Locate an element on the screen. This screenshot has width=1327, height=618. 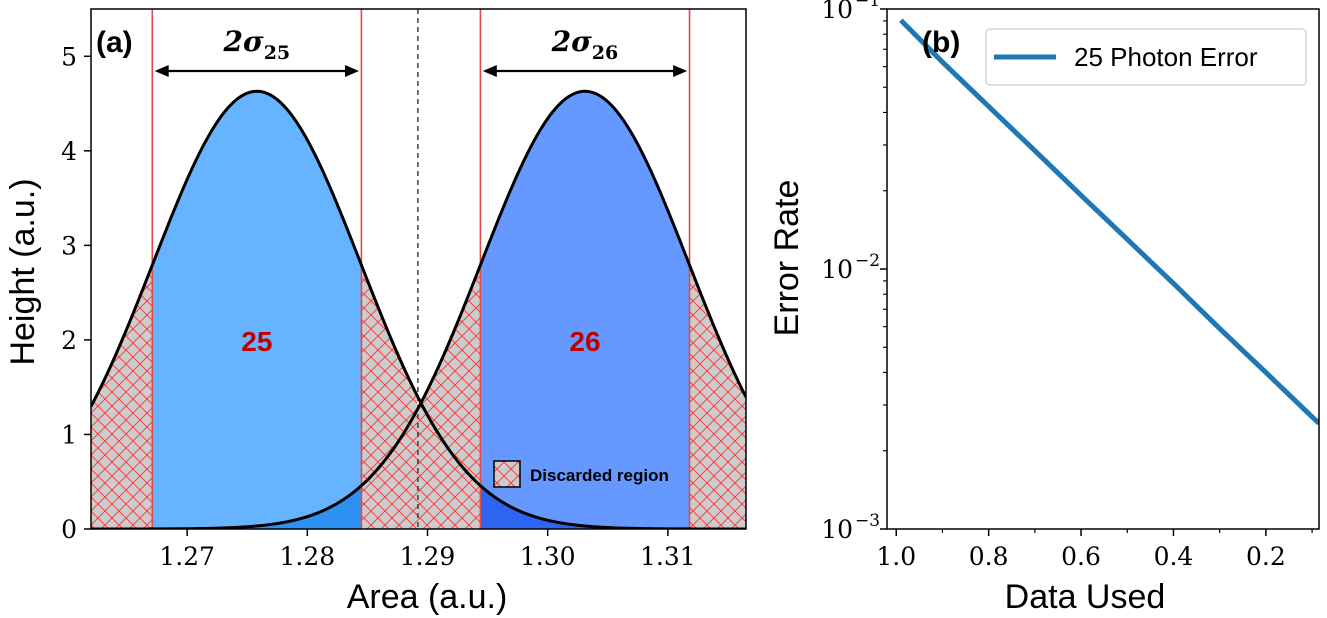
panel-a-label: (a) is located at coordinates (114, 42).